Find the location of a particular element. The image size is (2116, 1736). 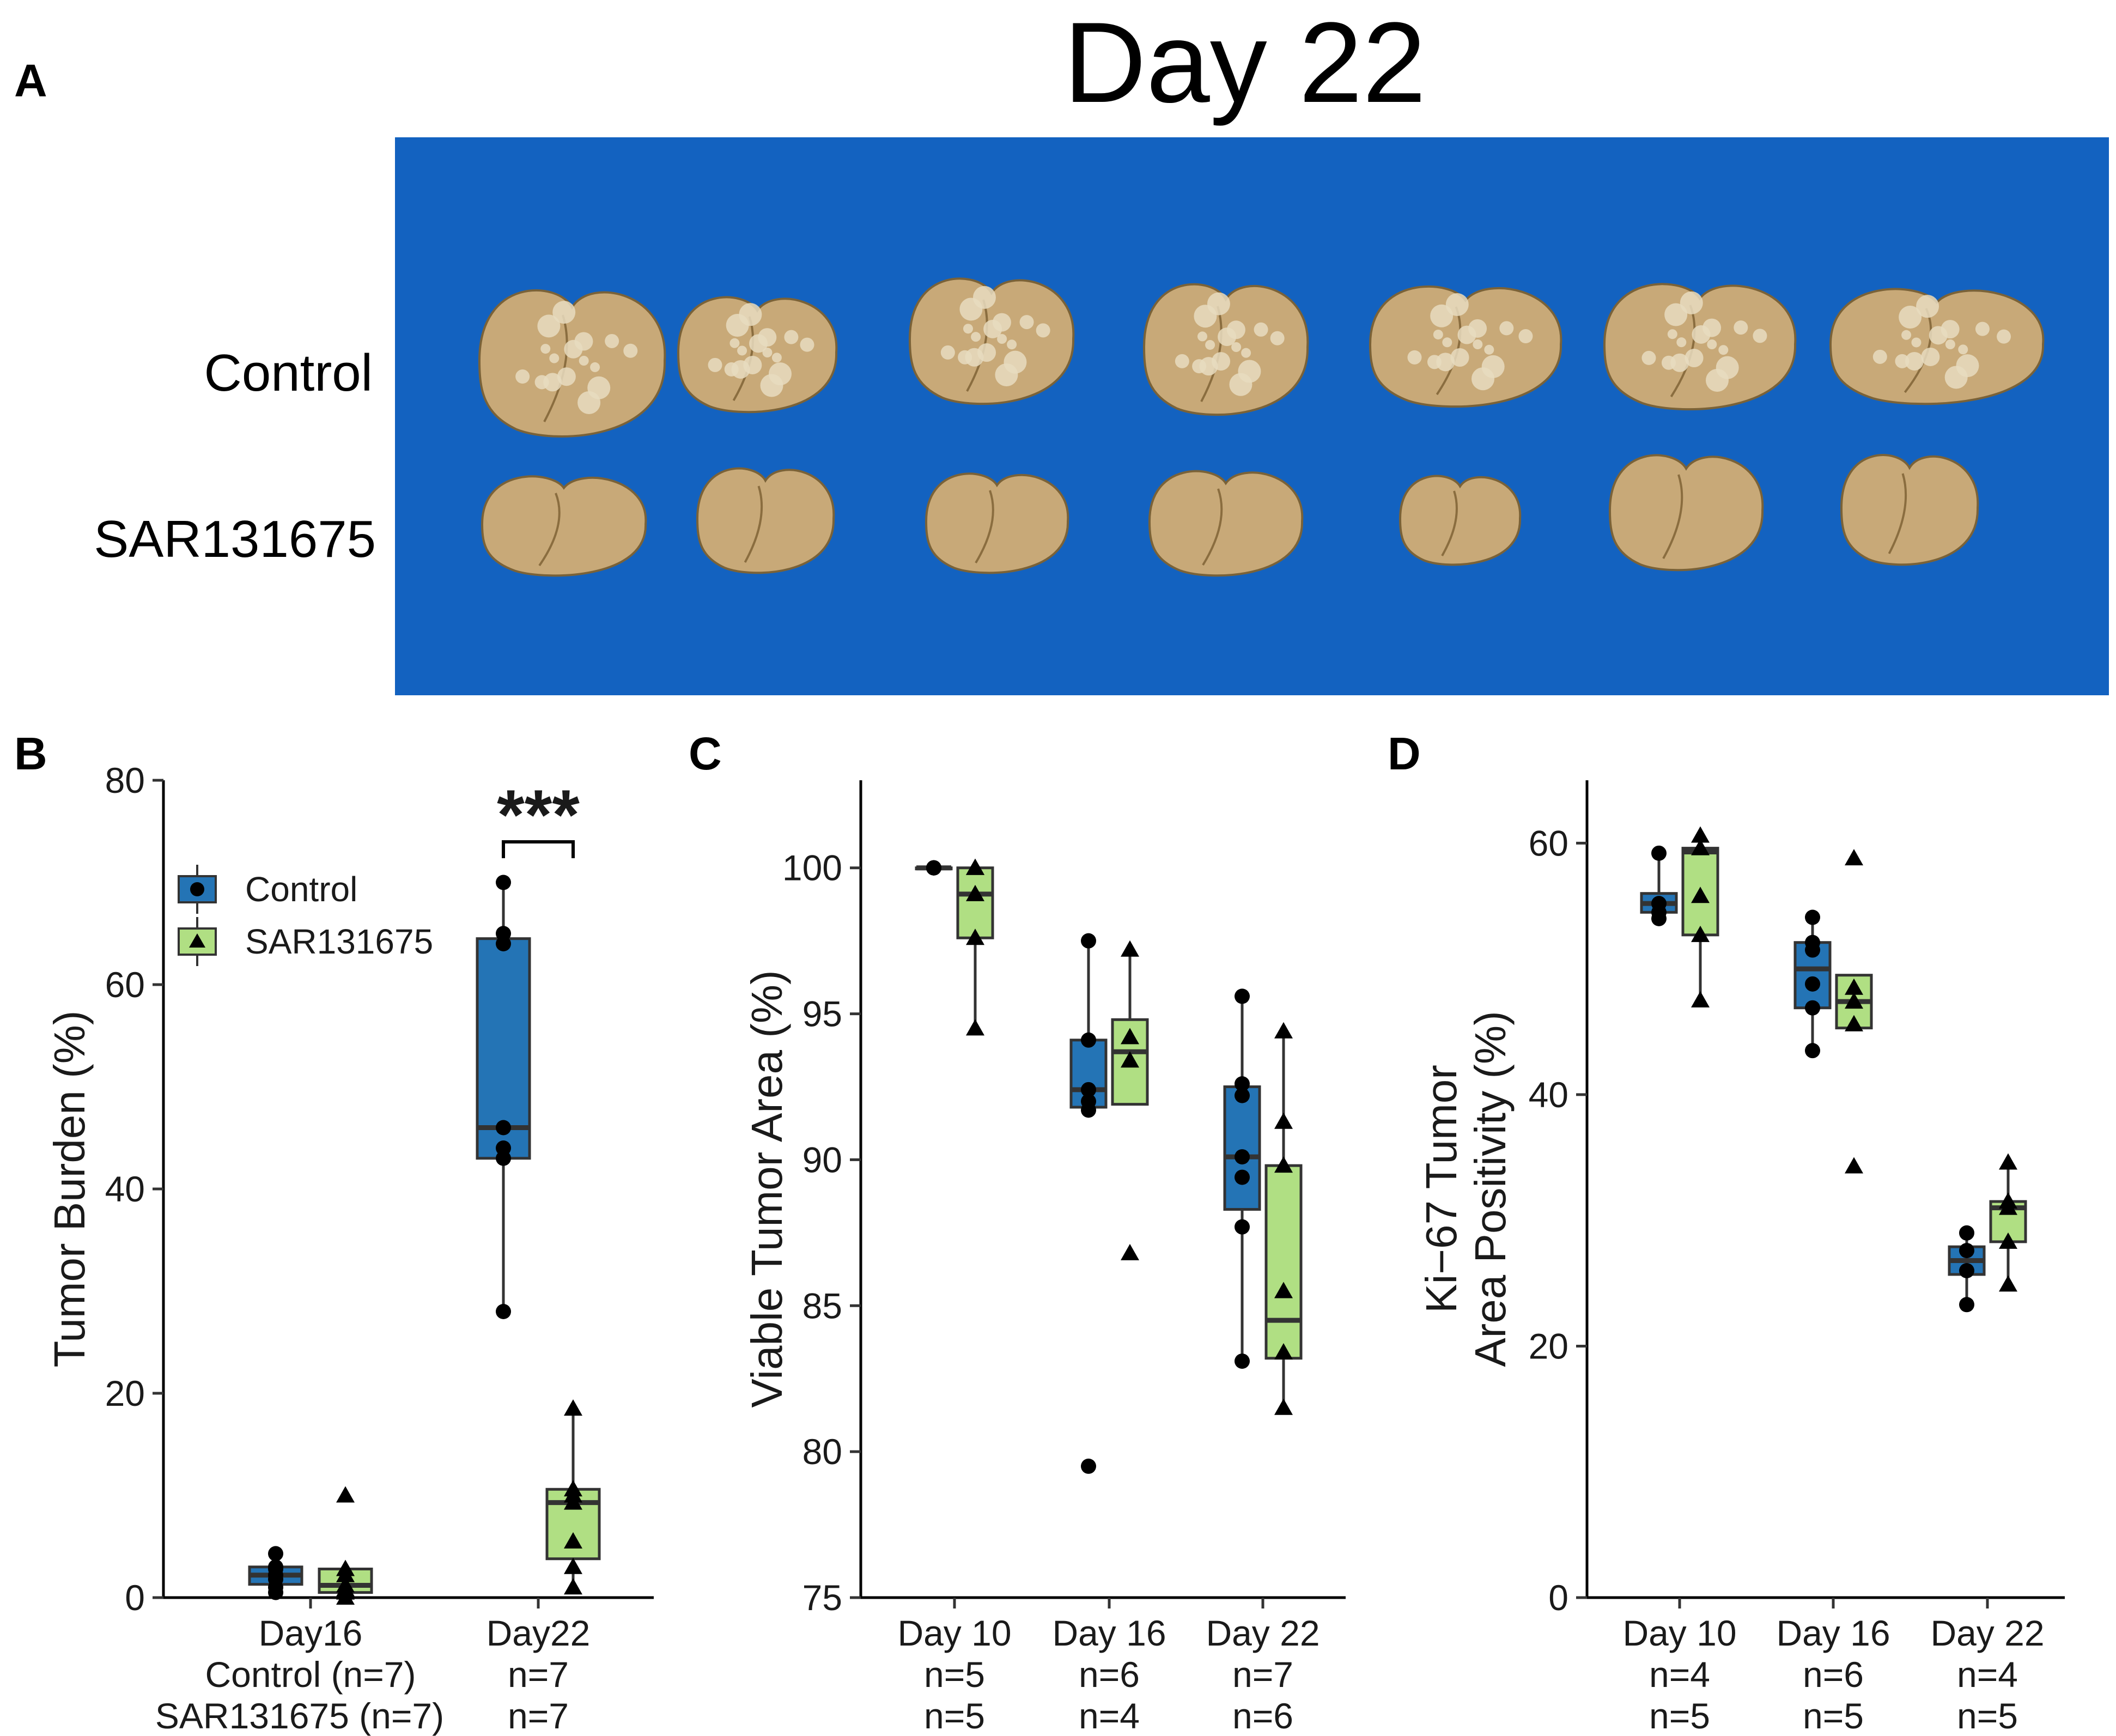

row-label-control: Control is located at coordinates (288, 373).